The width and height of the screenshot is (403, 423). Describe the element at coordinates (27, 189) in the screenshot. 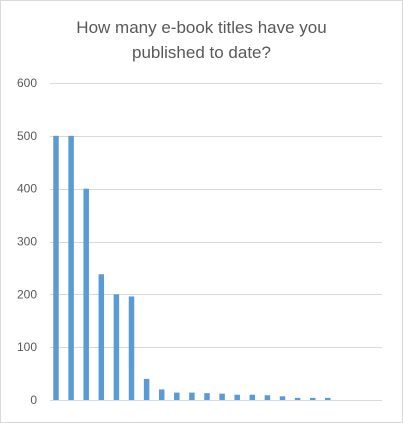

I see `y-tick-label: 400` at that location.